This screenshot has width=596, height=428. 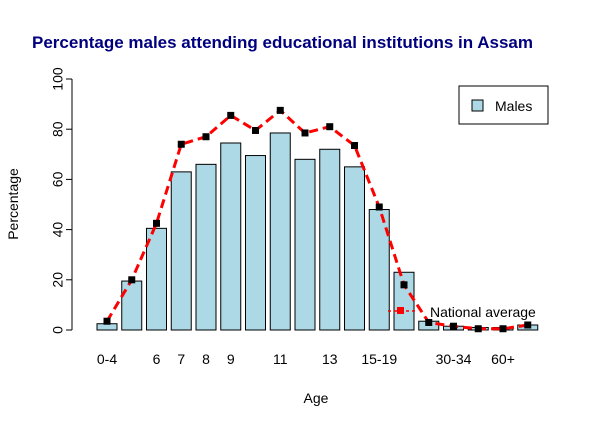 I want to click on x-axis: 0-4 6 7 8 9 11 13 15-19 30-34 60+, so click(x=306, y=359).